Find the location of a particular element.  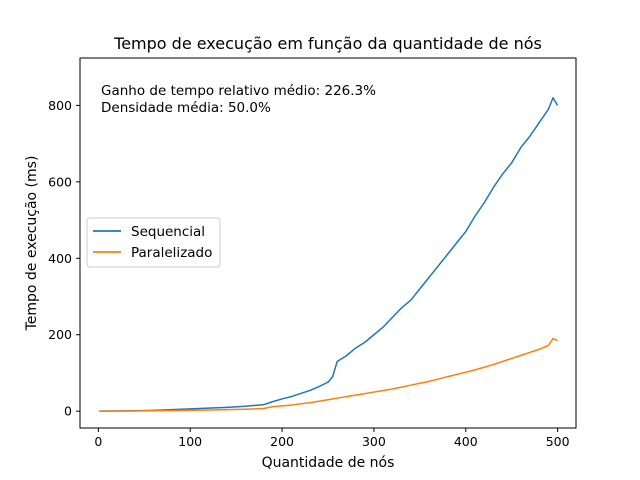

series-line-paralelizado is located at coordinates (328, 374).